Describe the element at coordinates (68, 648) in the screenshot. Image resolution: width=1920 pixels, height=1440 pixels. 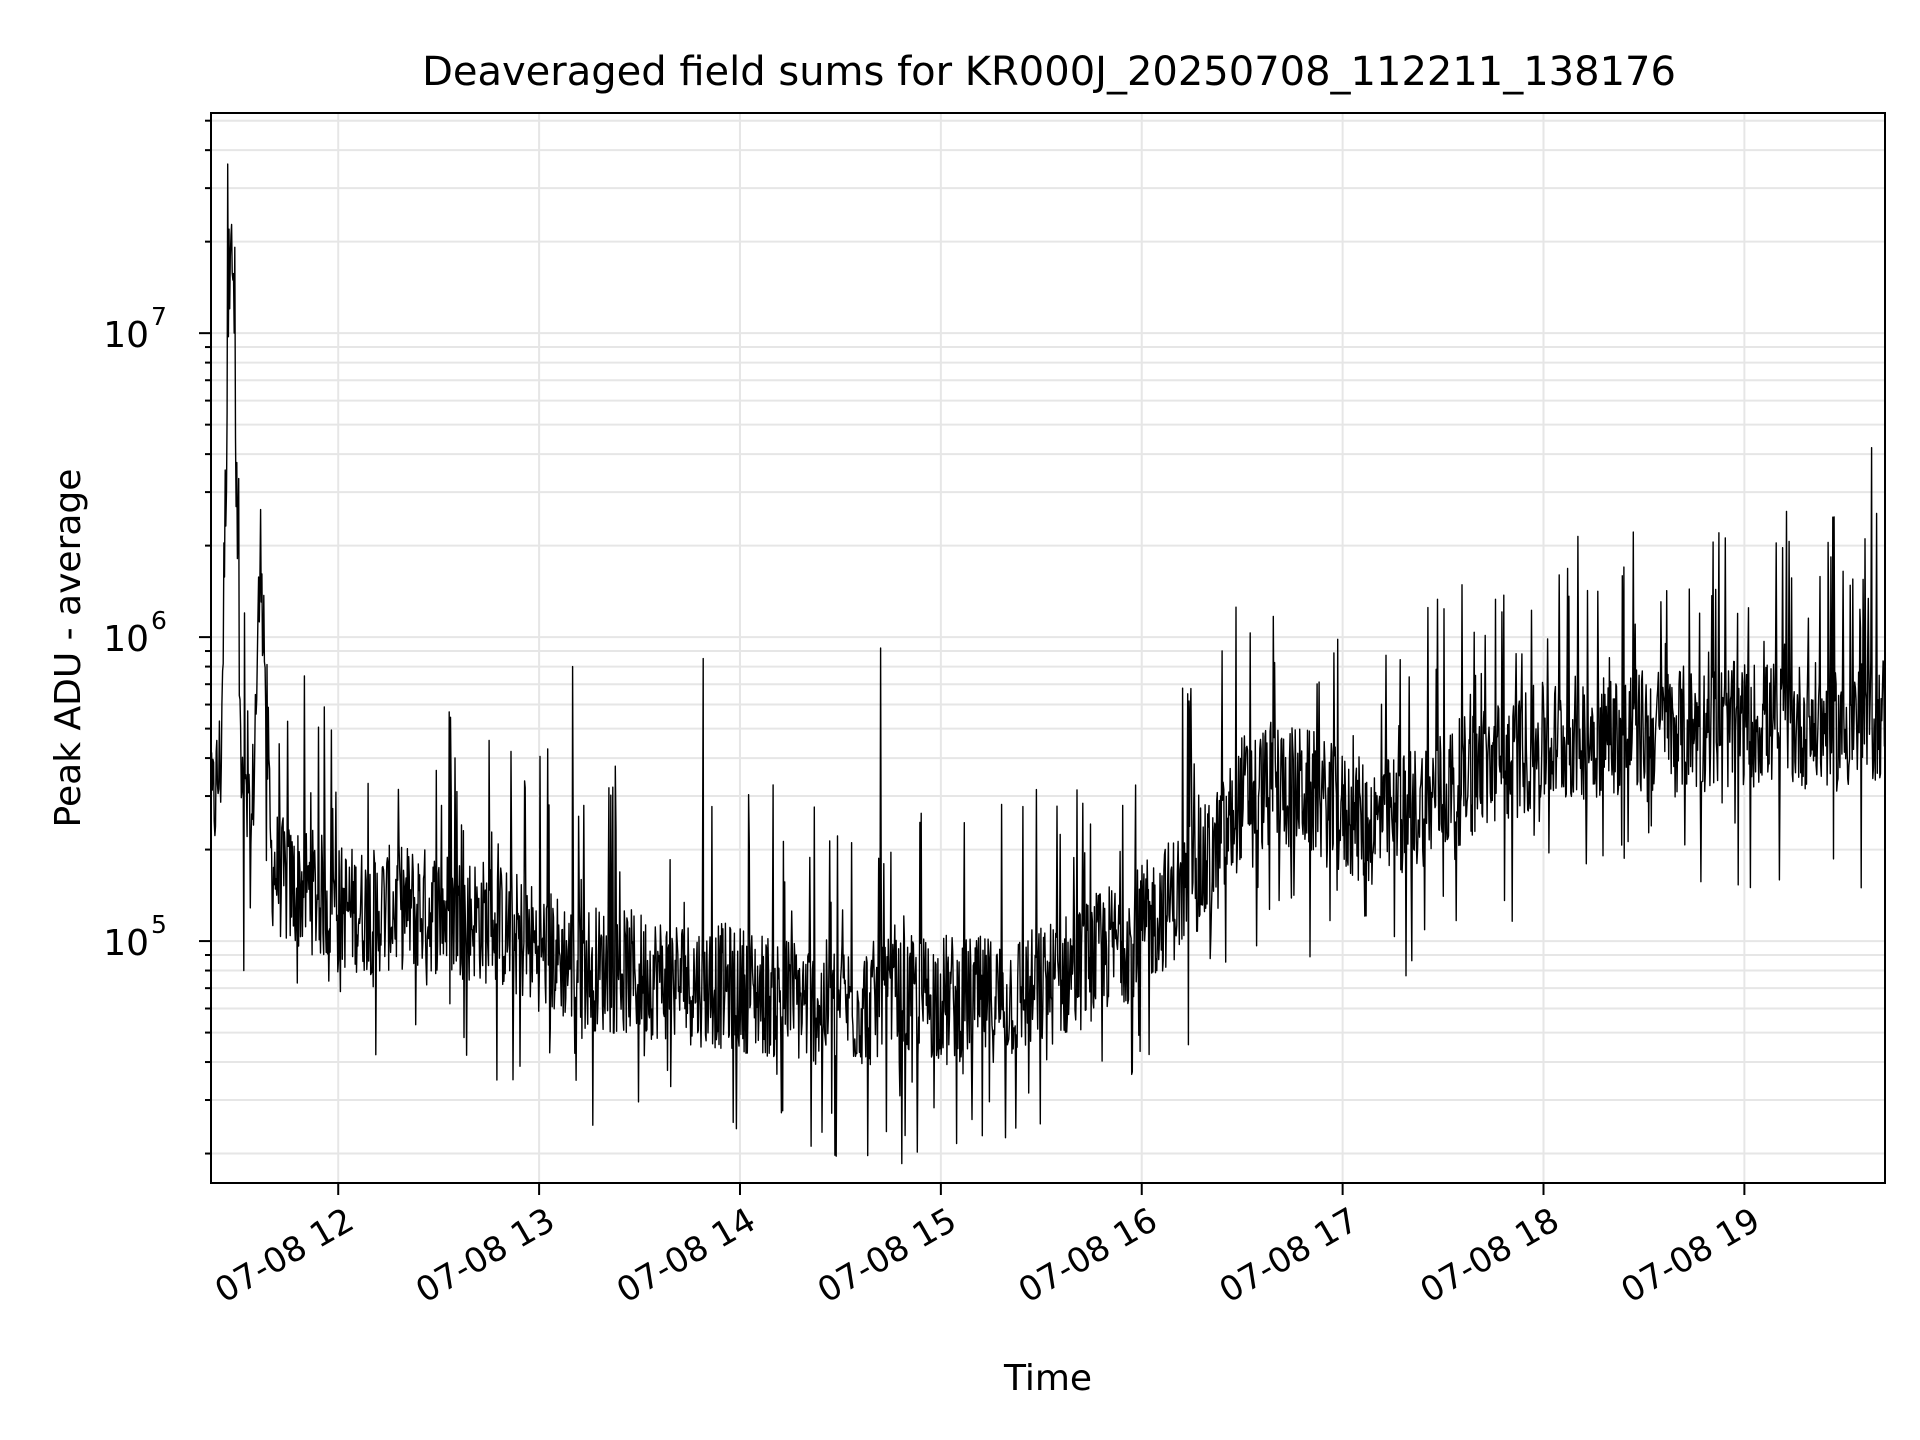
I see `y-axis-label: Peak ADU - average` at that location.